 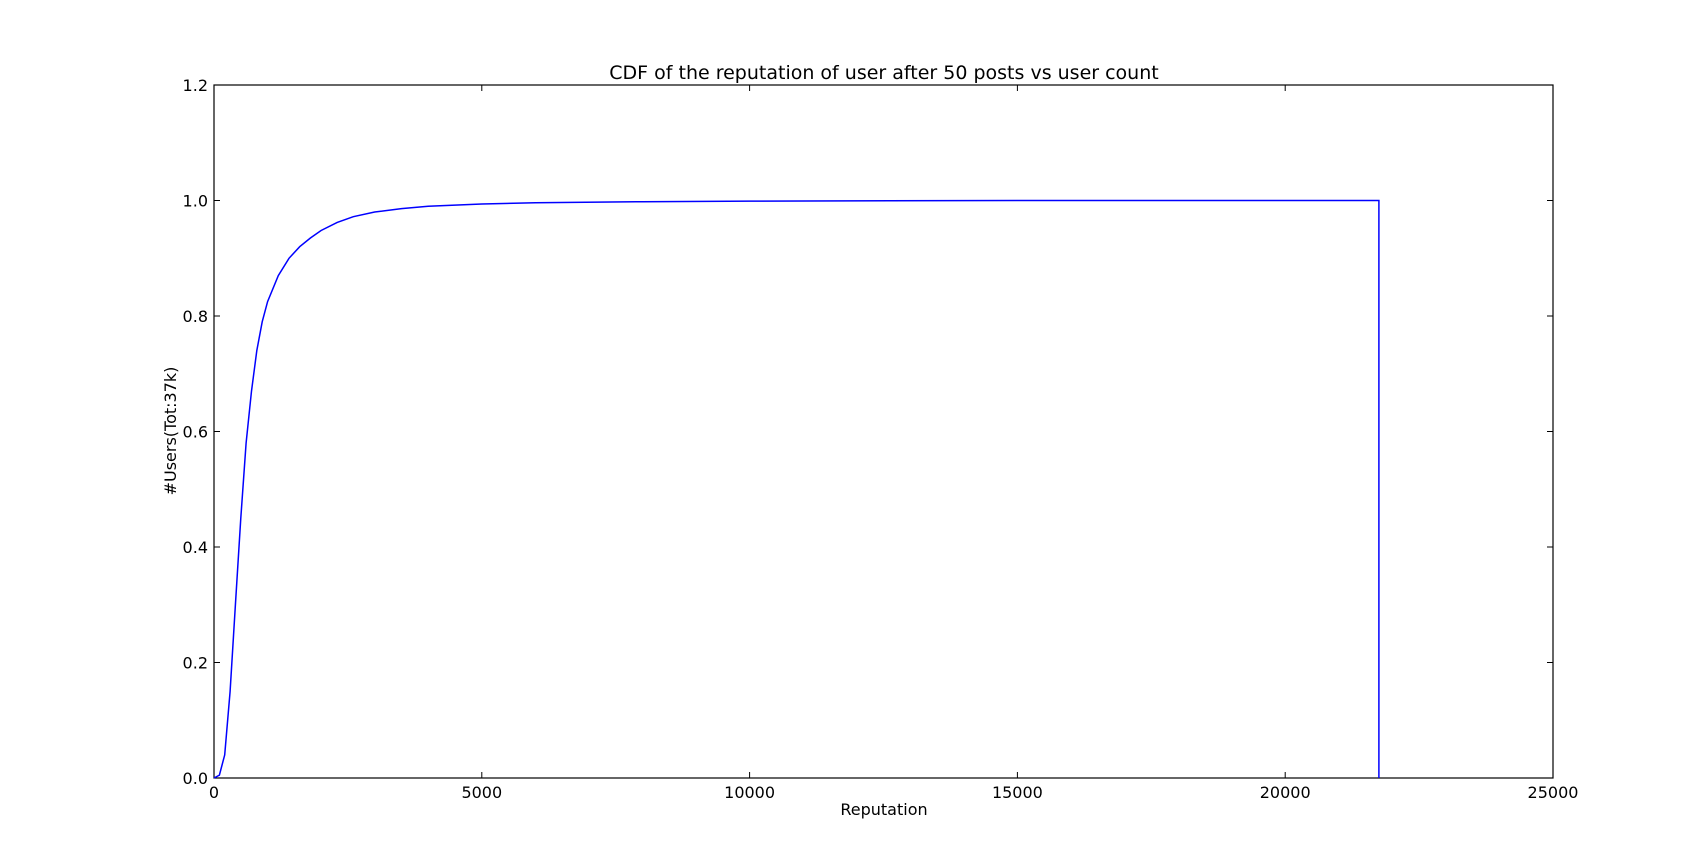 I want to click on x-tick-label: 20000, so click(x=1285, y=792).